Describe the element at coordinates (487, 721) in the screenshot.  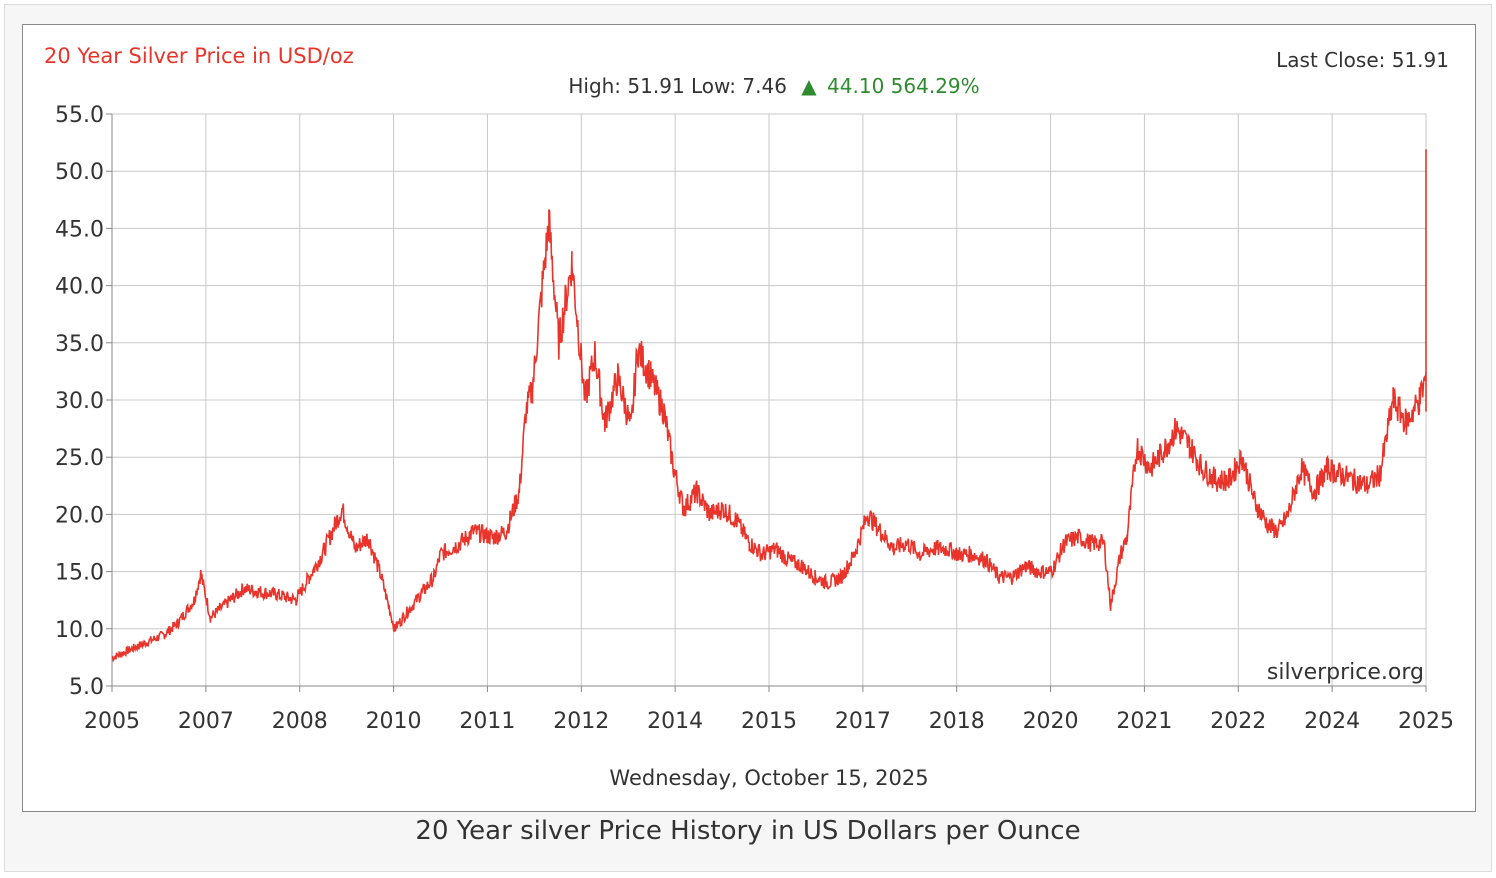
I see `x-tick-label: 2011` at that location.